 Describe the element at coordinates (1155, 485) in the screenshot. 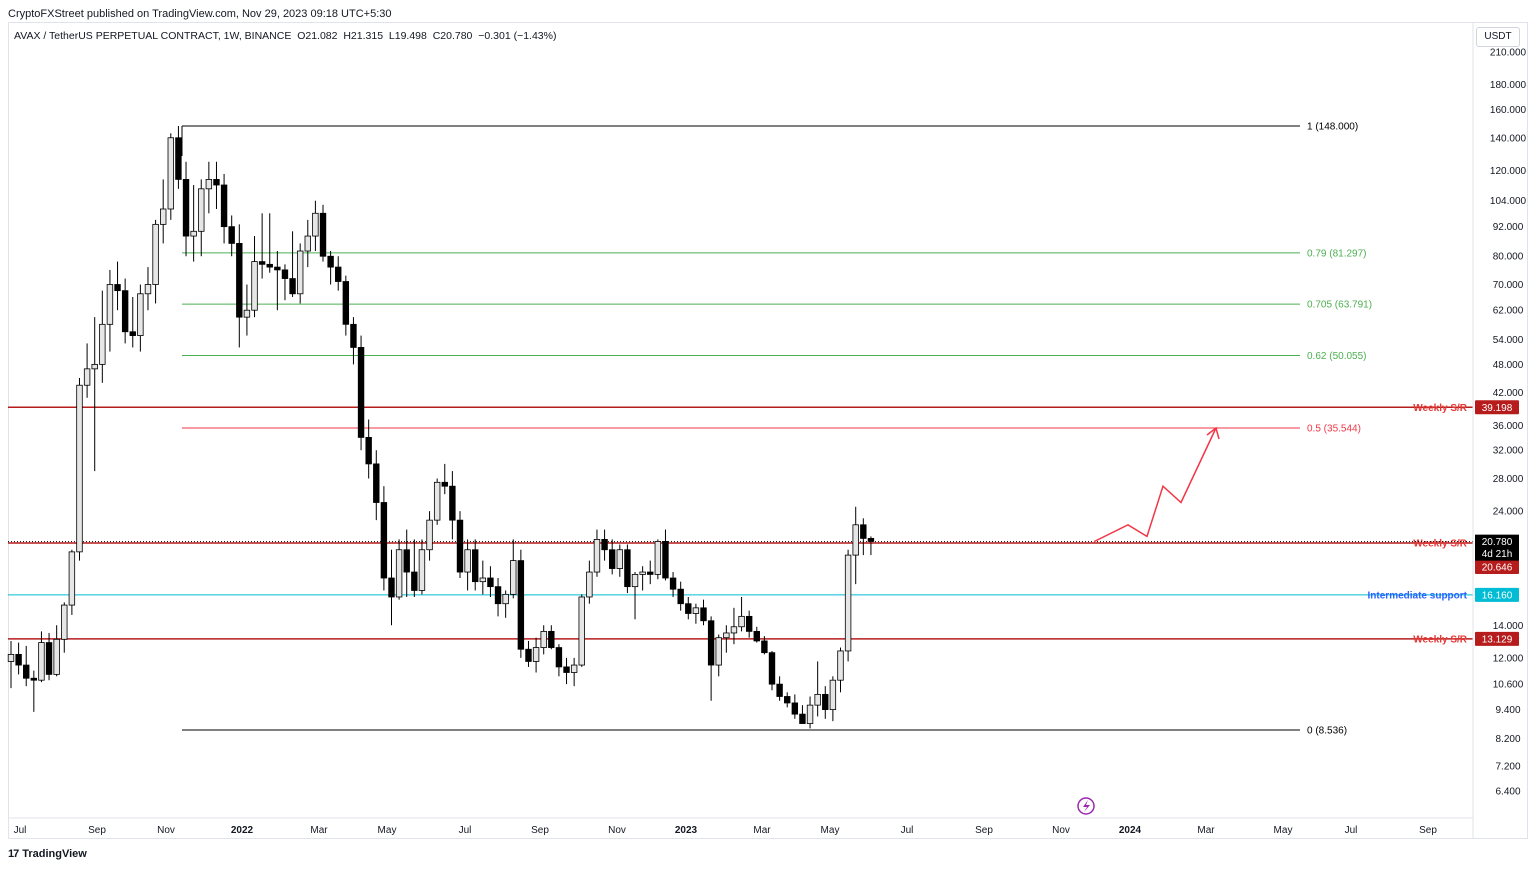

I see `projection-path` at that location.